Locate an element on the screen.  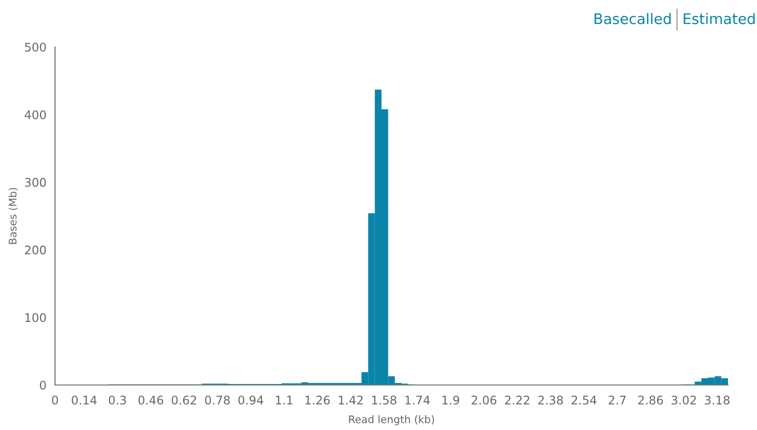
y-tick-label: 100 is located at coordinates (35, 317).